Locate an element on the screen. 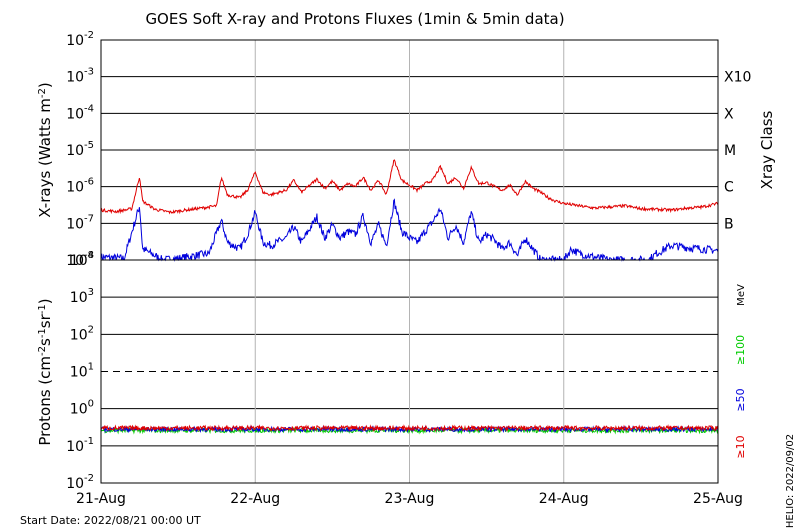 The height and width of the screenshot is (530, 800). proton-y-axis-label: Protons (cm-2s-1sr-1) is located at coordinates (45, 371).